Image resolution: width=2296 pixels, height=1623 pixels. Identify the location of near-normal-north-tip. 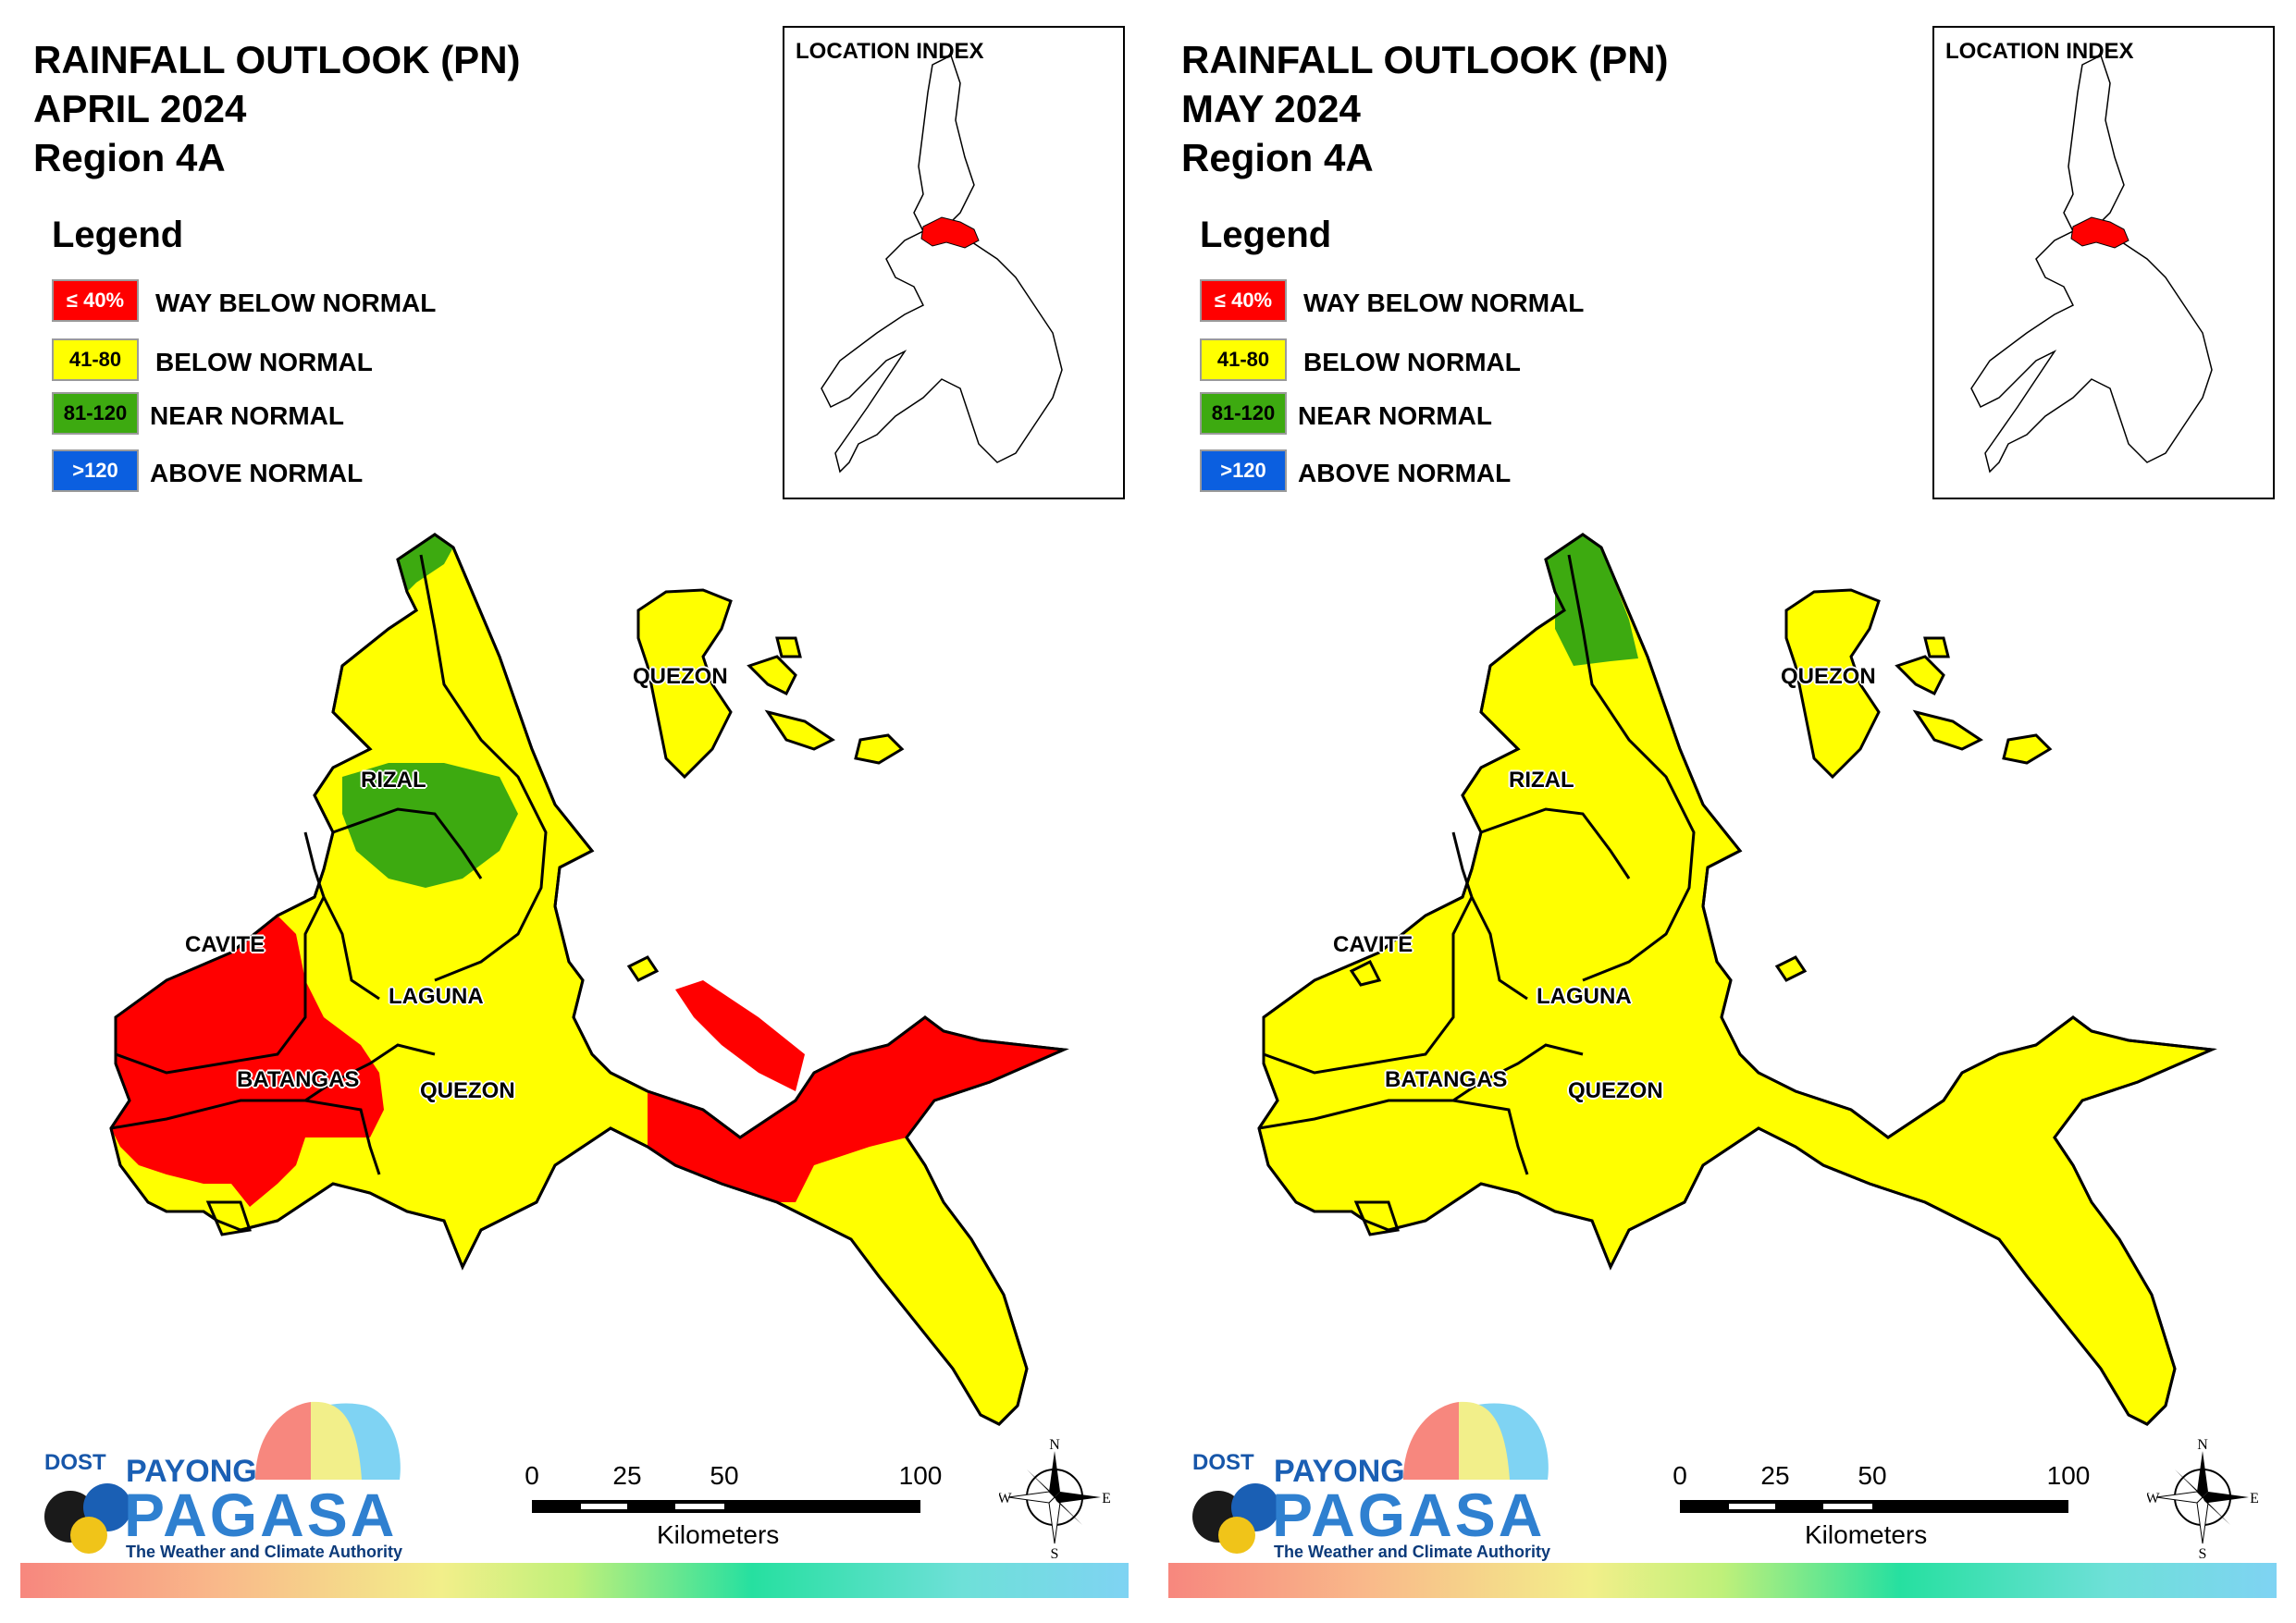
(425, 563).